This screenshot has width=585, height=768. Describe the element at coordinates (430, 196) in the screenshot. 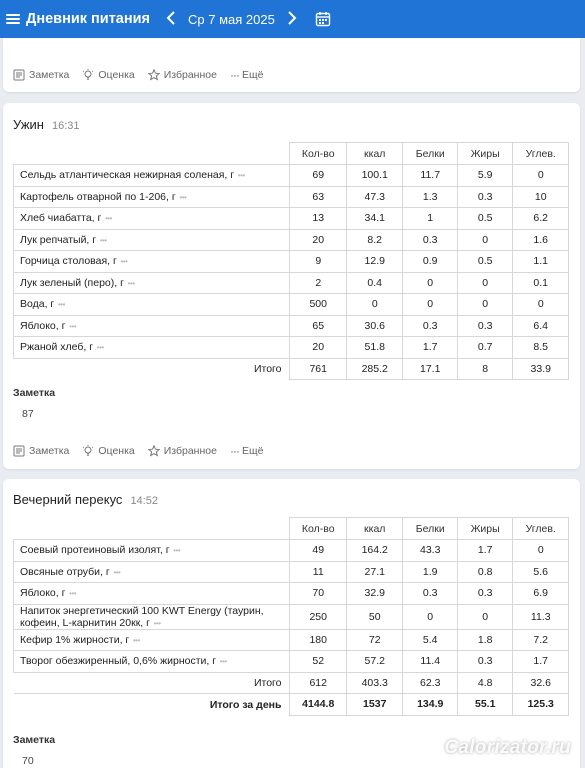

I see `cell-protein: 1.3` at that location.